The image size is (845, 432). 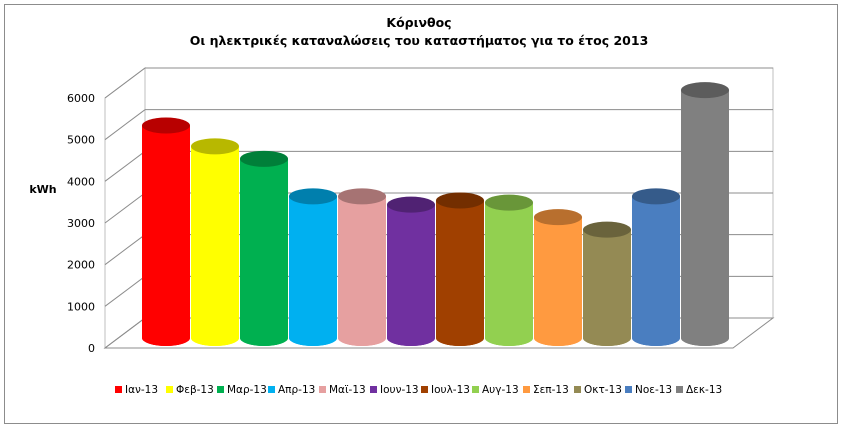 What do you see at coordinates (81, 98) in the screenshot?
I see `y-tick-label: 6000` at bounding box center [81, 98].